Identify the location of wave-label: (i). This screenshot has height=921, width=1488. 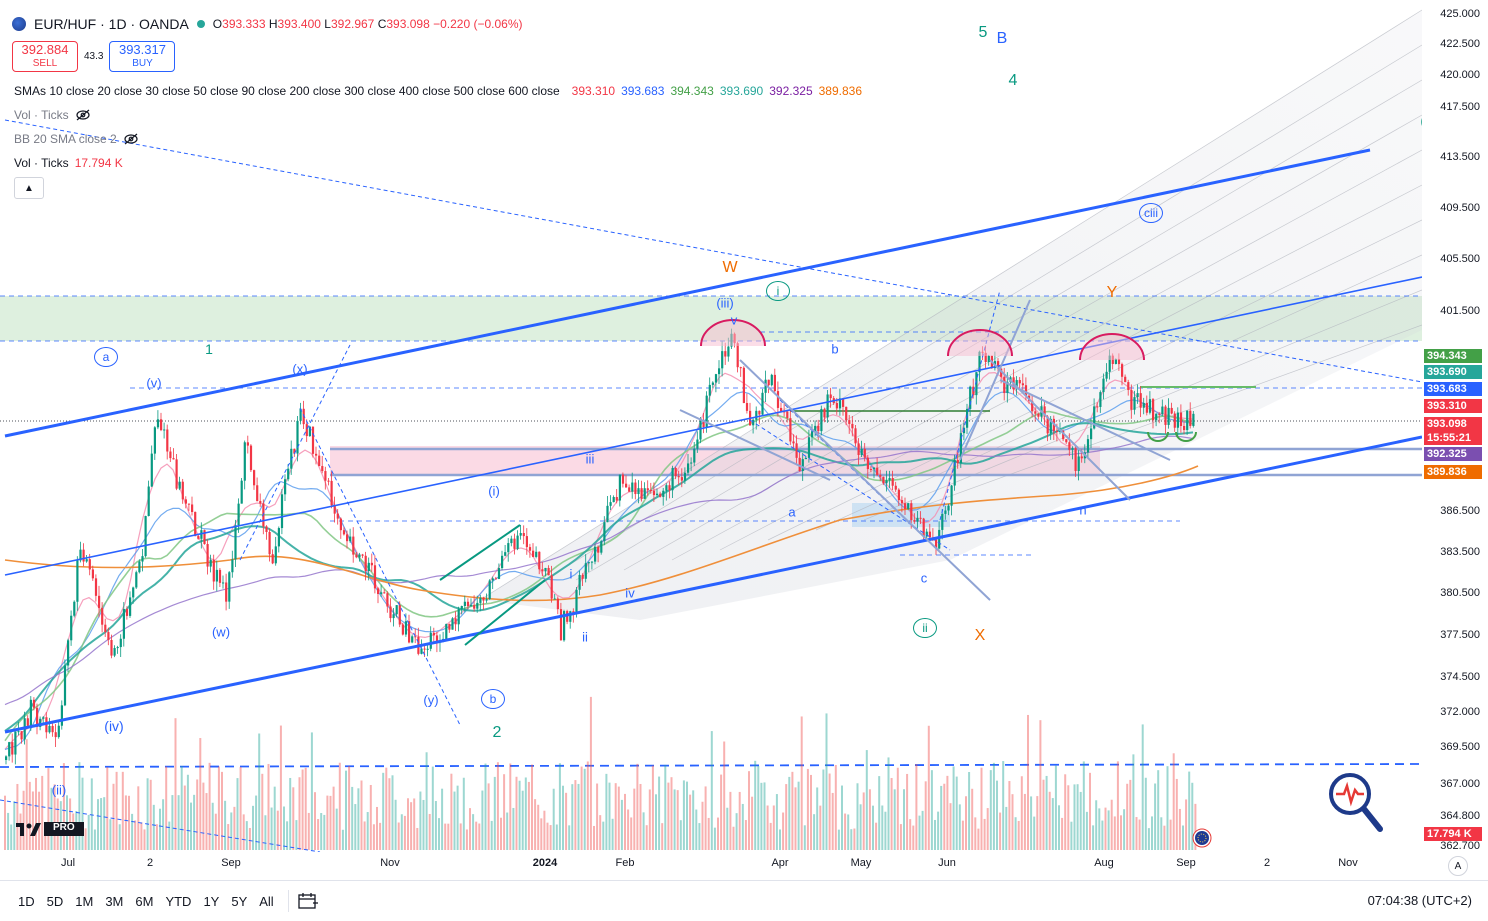
(494, 491).